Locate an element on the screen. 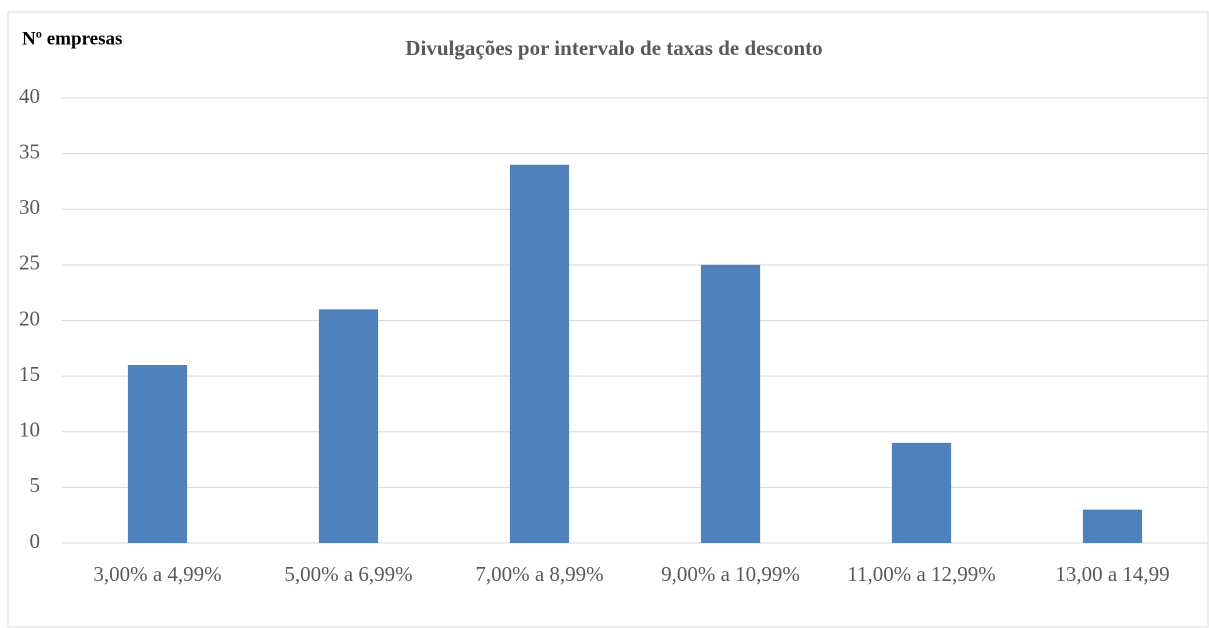 The width and height of the screenshot is (1209, 628). x-tick-label: 13,00 a 14,99 is located at coordinates (1112, 574).